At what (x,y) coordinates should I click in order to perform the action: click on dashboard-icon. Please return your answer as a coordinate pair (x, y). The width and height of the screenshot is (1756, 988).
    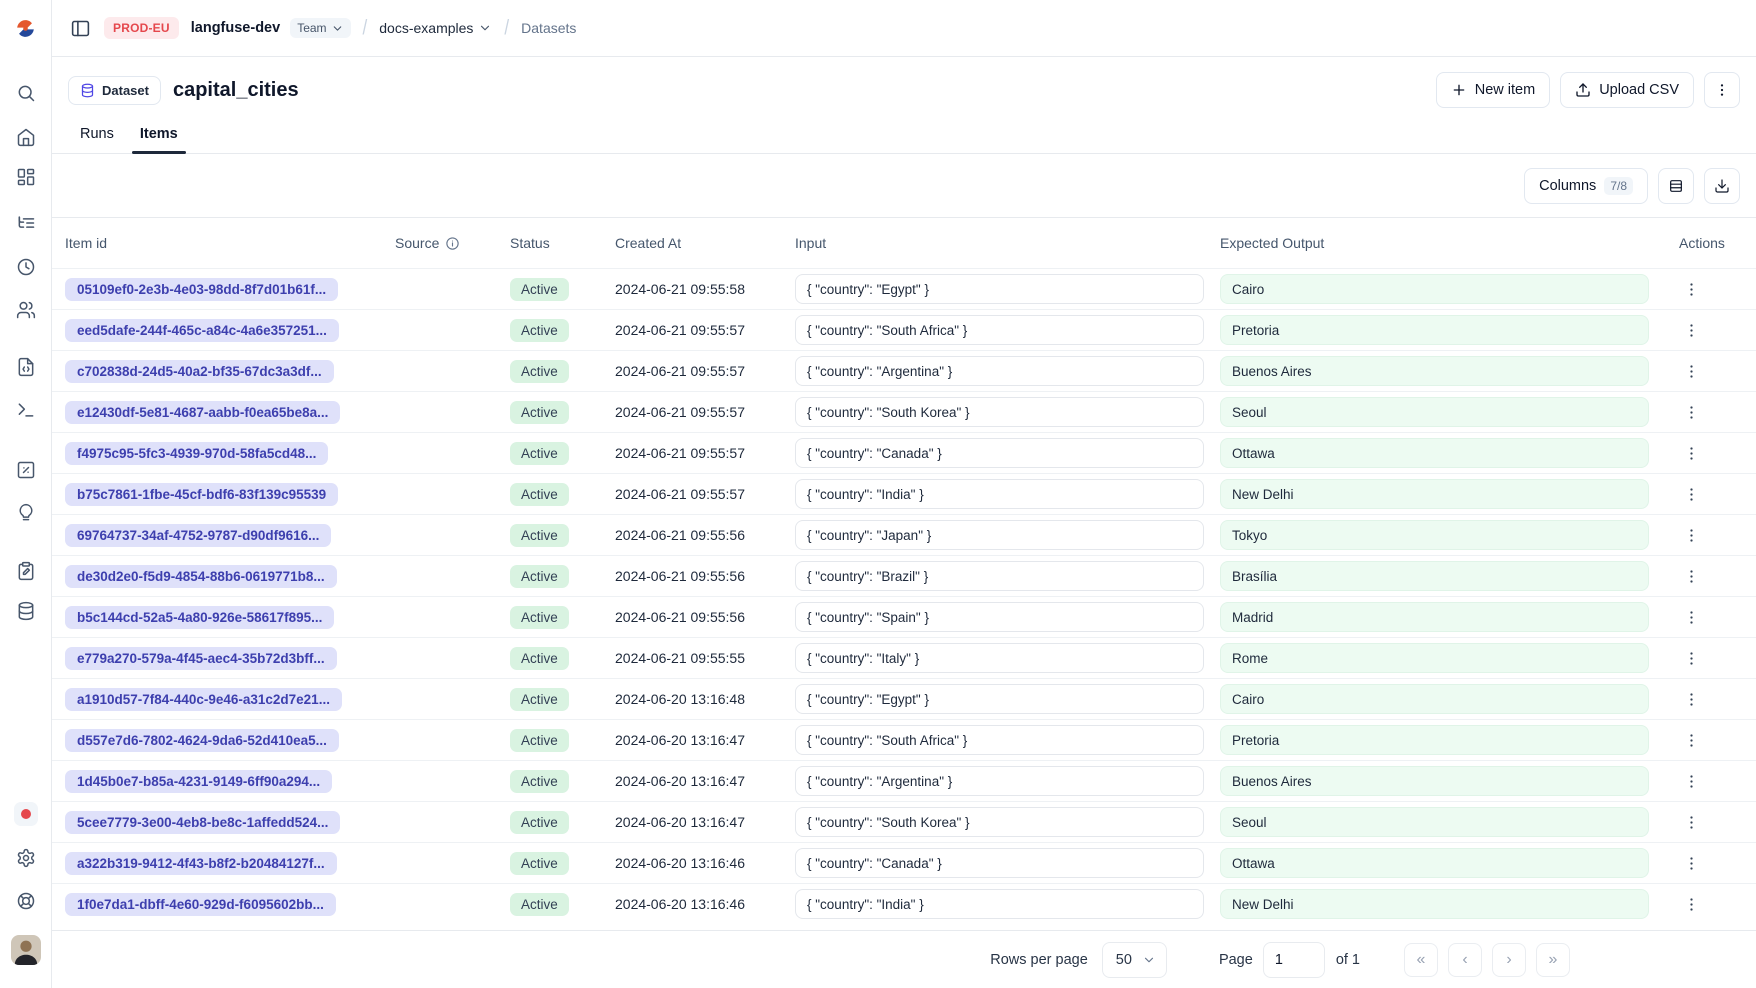
    Looking at the image, I should click on (26, 177).